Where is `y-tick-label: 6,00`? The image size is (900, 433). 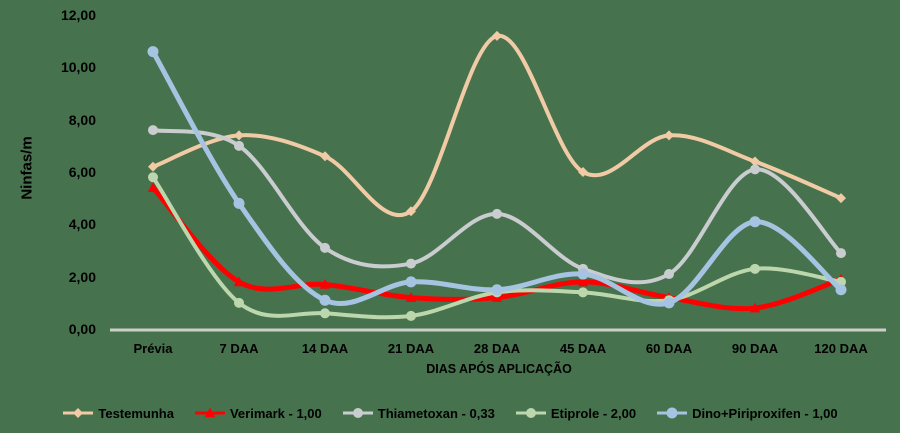
y-tick-label: 6,00 is located at coordinates (82, 172).